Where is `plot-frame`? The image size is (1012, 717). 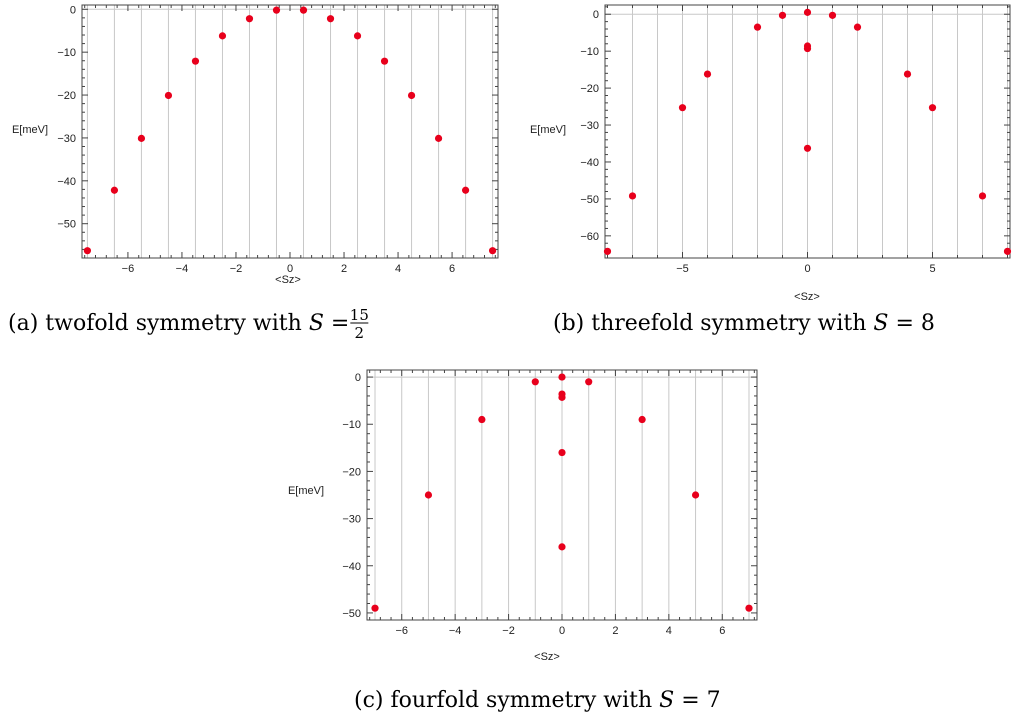
plot-frame is located at coordinates (290, 131).